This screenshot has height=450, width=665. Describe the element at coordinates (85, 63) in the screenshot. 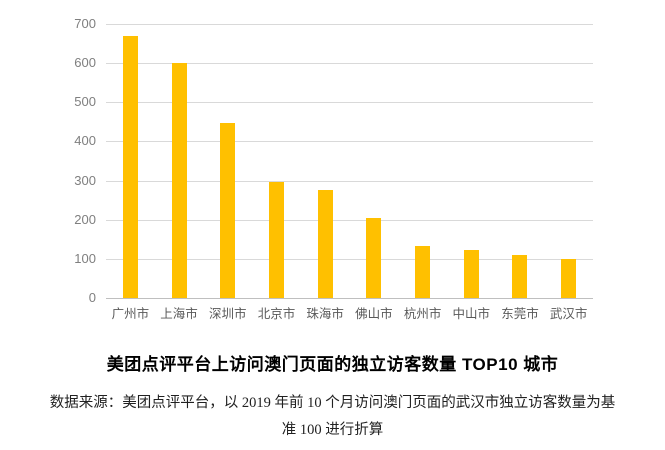

I see `y-axis-tick-label: 600` at that location.